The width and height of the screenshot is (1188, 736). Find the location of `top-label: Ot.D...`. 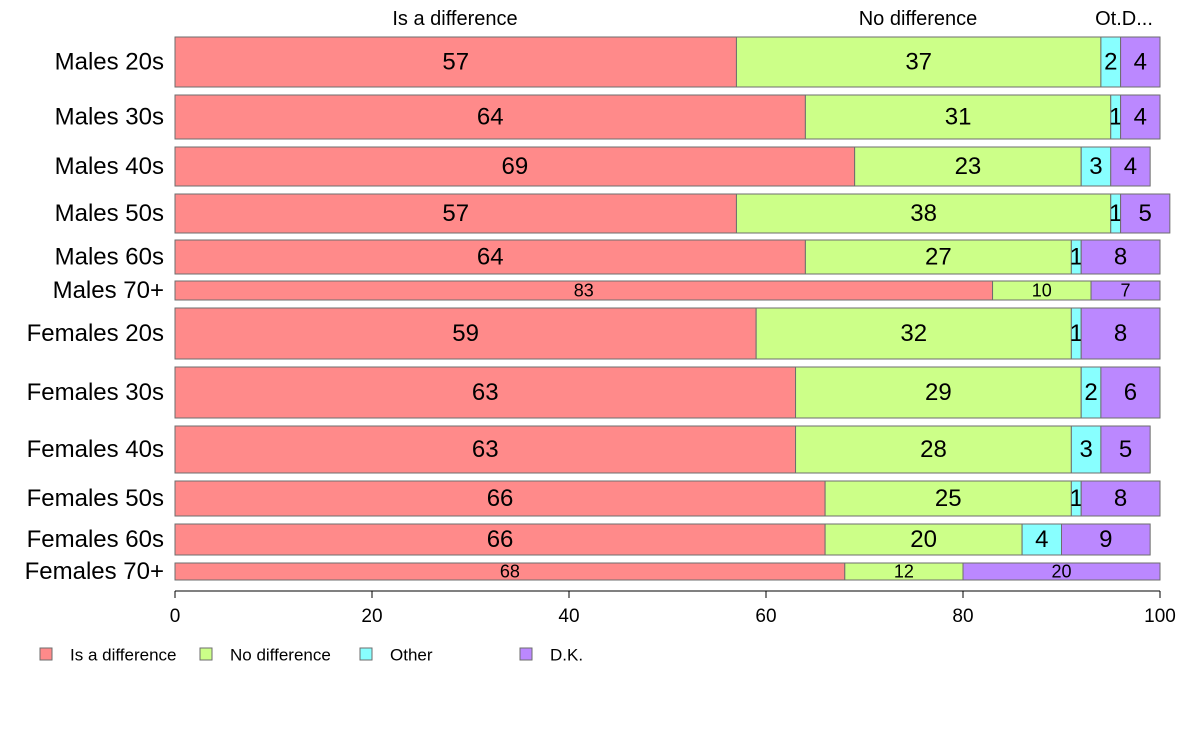

top-label: Ot.D... is located at coordinates (1124, 19).